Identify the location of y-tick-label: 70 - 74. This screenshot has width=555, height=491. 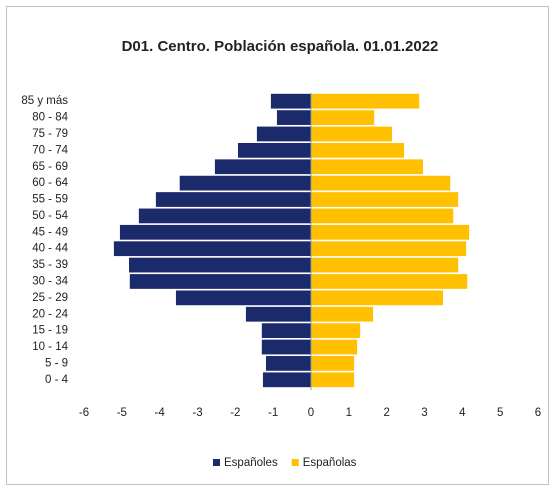
(50, 150).